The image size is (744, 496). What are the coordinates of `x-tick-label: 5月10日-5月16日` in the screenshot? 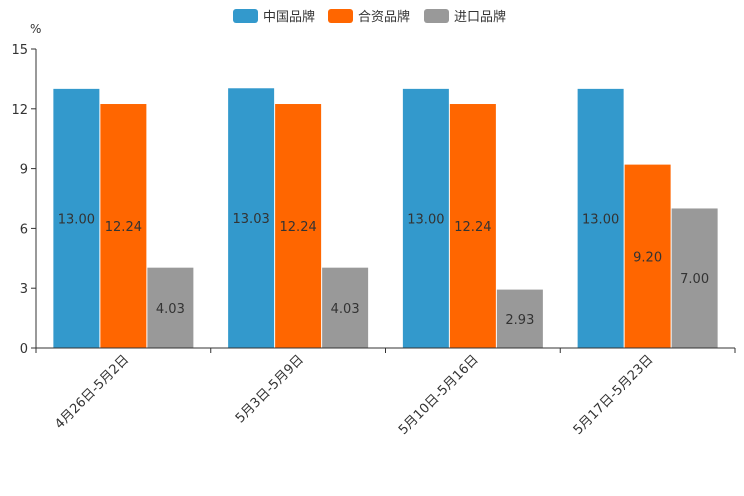 It's located at (439, 395).